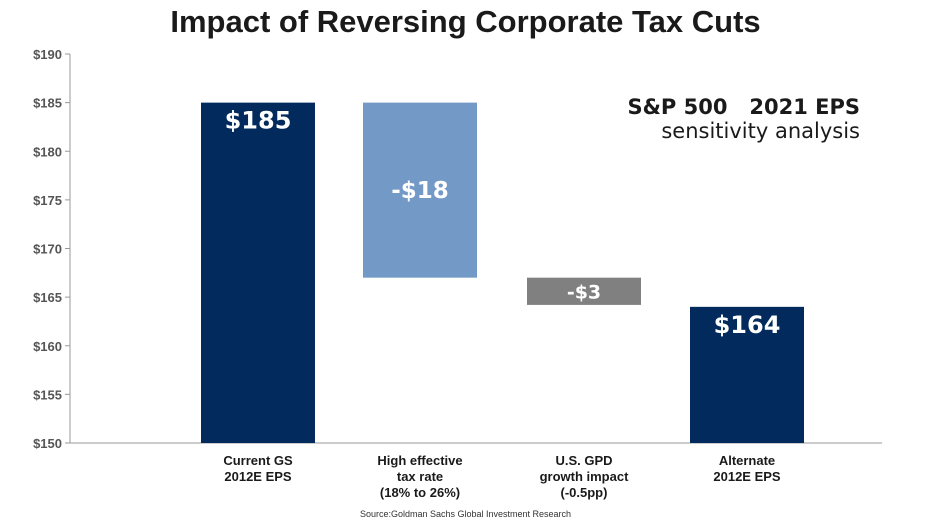 The height and width of the screenshot is (523, 931). What do you see at coordinates (258, 121) in the screenshot?
I see `data-label: $185` at bounding box center [258, 121].